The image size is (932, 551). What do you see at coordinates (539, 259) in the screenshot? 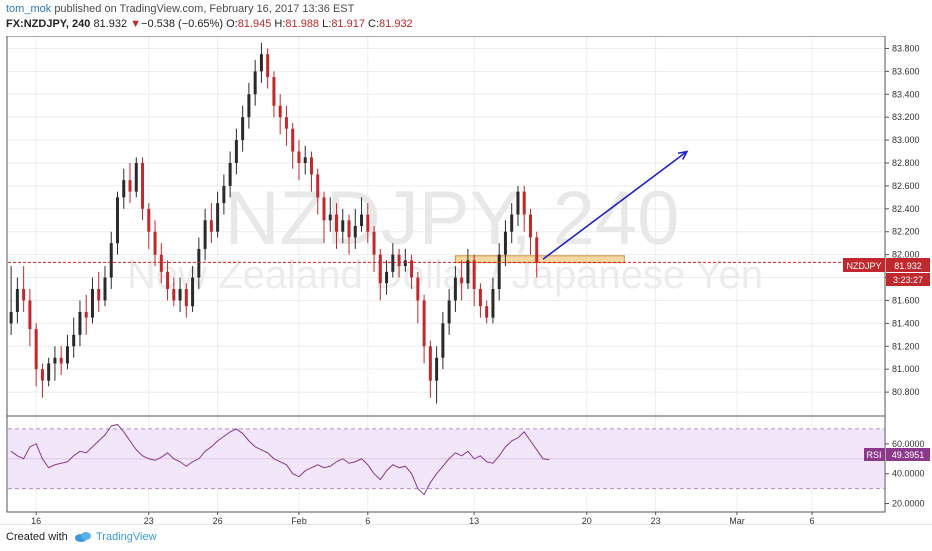
I see `support-zone` at bounding box center [539, 259].